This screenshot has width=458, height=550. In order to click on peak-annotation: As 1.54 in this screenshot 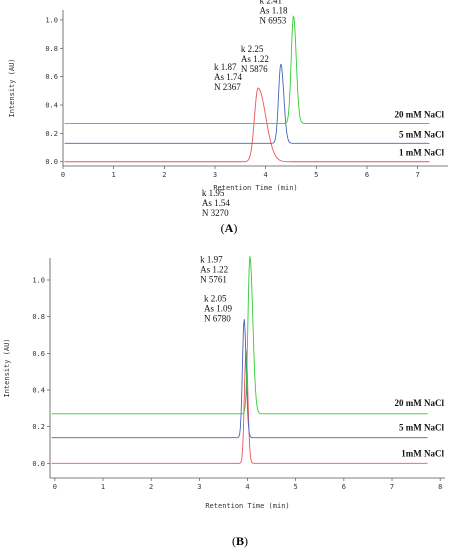, I will do `click(216, 203)`.